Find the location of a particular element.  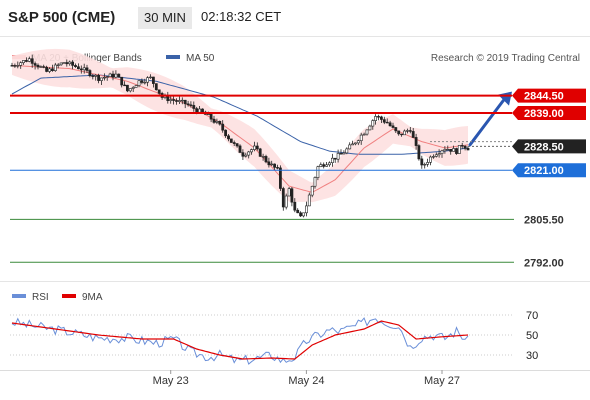

x-tick-label-1: May 24 is located at coordinates (306, 381).